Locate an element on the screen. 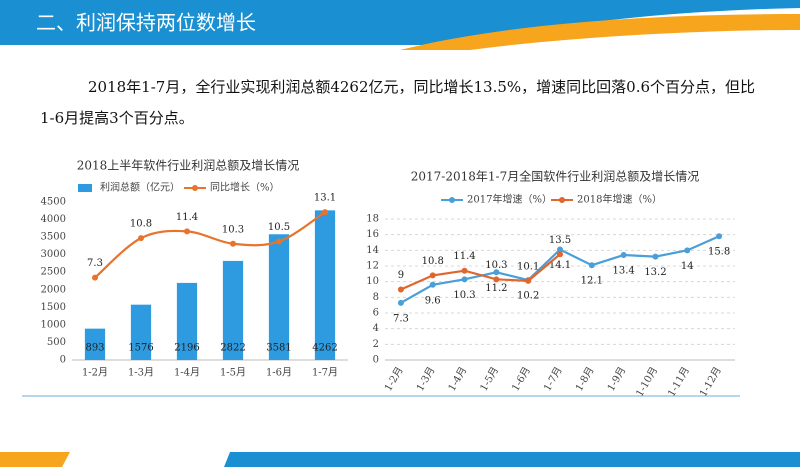  point-label: 13.2 is located at coordinates (655, 272).